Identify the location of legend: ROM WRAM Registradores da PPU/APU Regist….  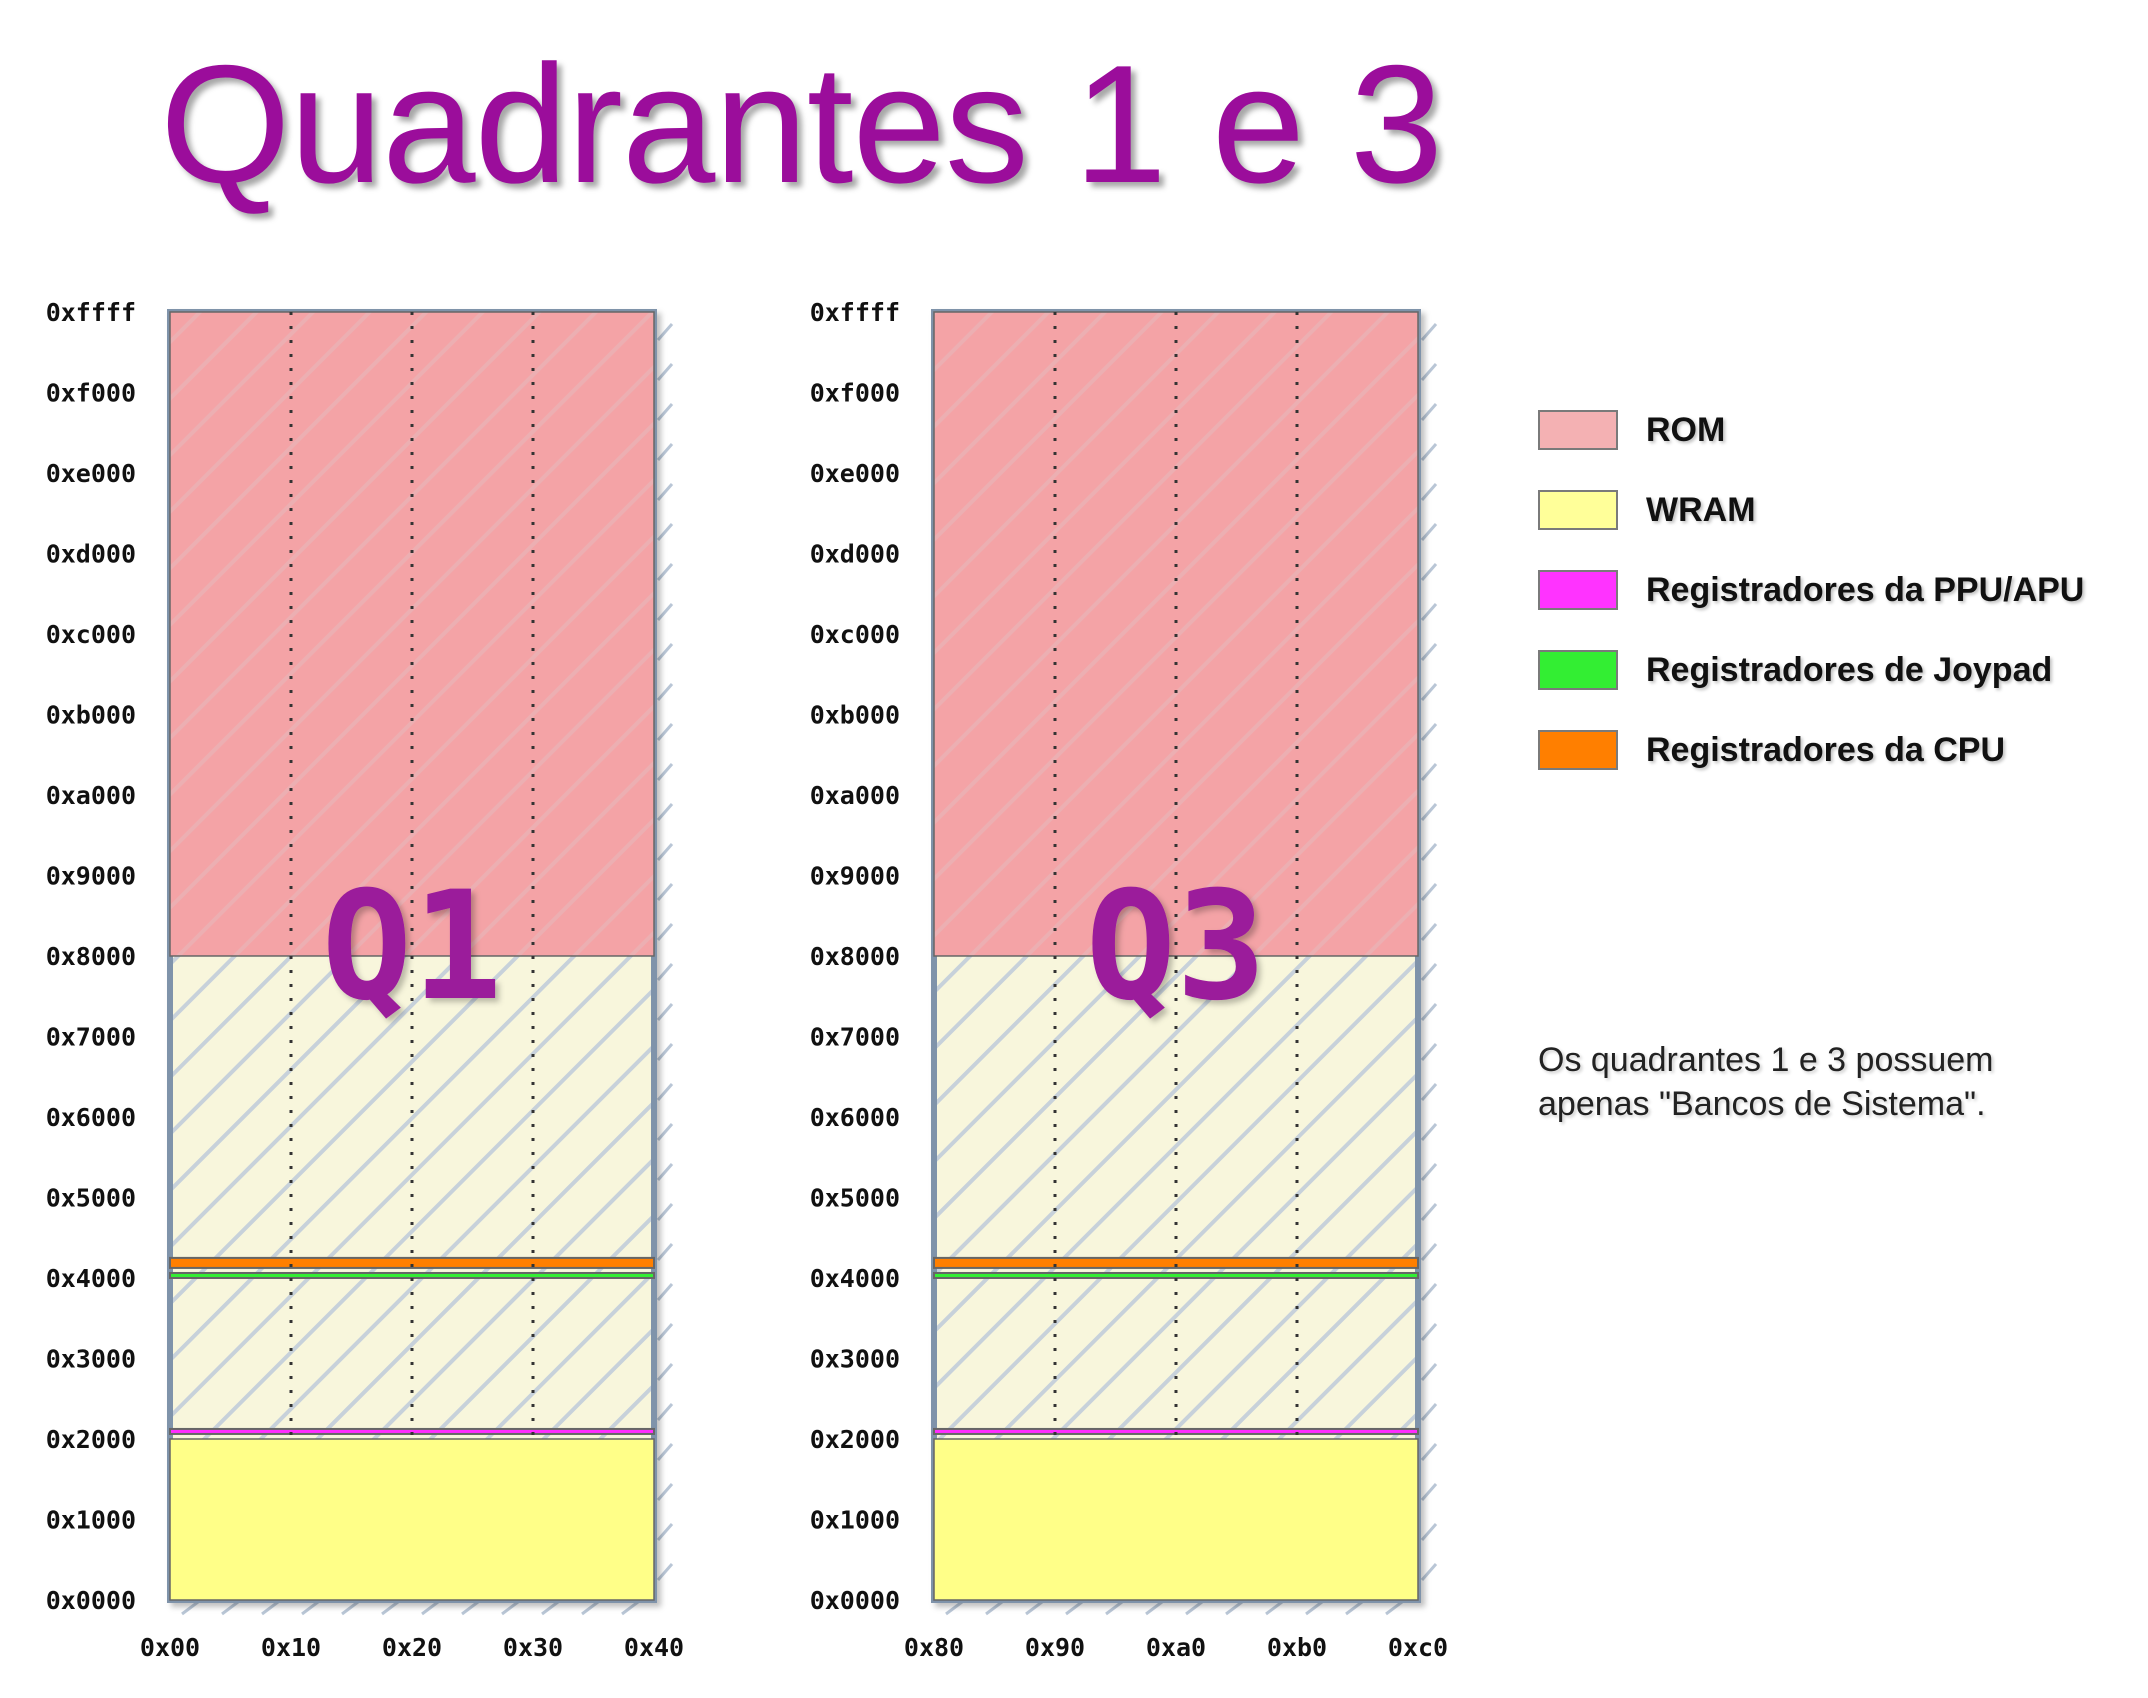
(1811, 590).